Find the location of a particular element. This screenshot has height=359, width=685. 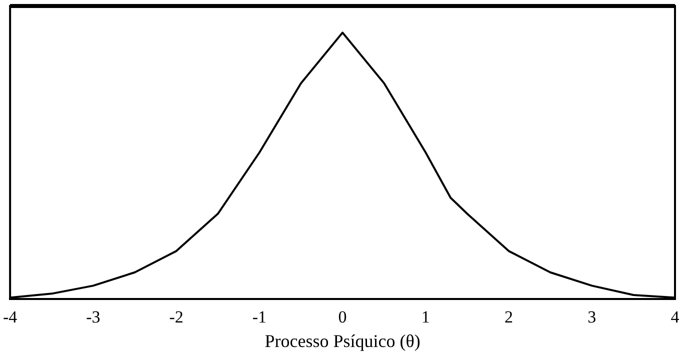

x-tick-label: 2 is located at coordinates (509, 317).